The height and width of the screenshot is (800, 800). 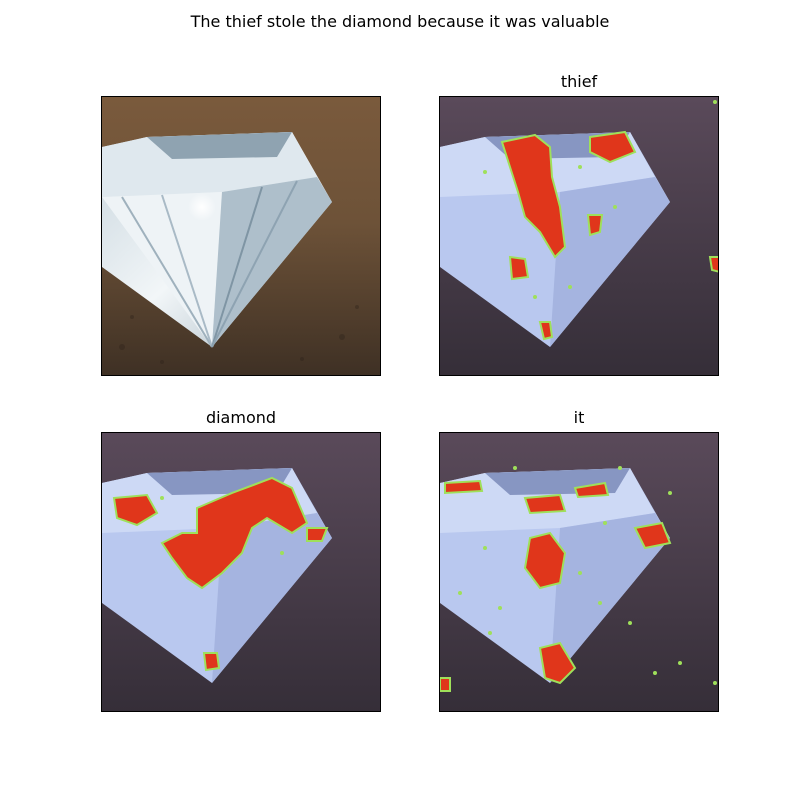 I want to click on panel-title-it: it, so click(x=579, y=417).